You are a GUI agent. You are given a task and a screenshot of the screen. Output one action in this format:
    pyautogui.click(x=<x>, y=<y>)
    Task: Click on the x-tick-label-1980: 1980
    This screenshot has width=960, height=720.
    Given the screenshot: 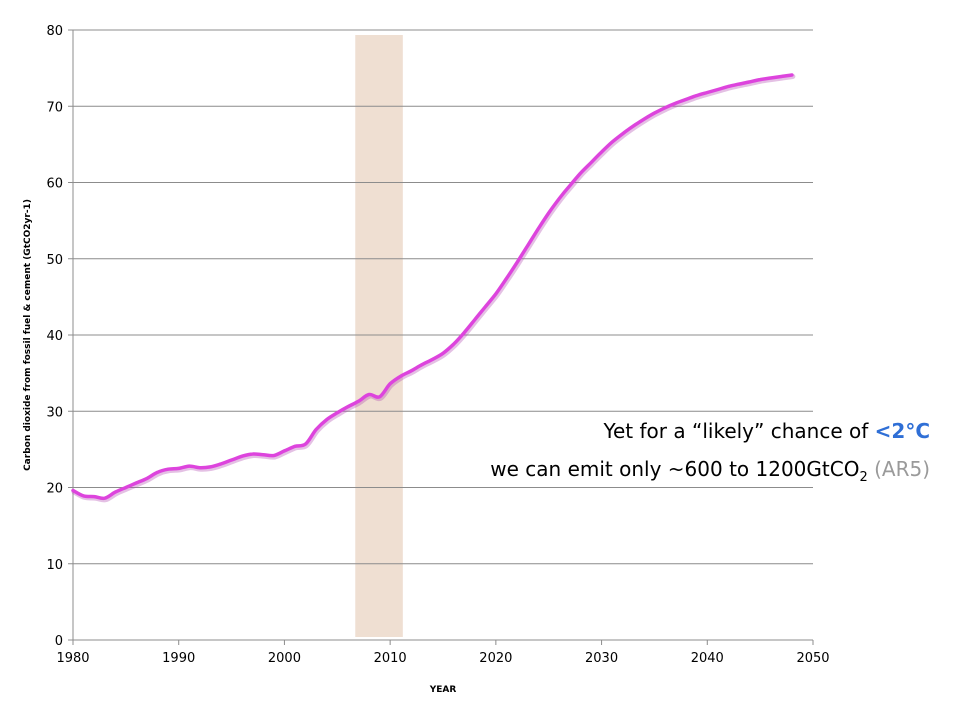 What is the action you would take?
    pyautogui.click(x=72, y=658)
    